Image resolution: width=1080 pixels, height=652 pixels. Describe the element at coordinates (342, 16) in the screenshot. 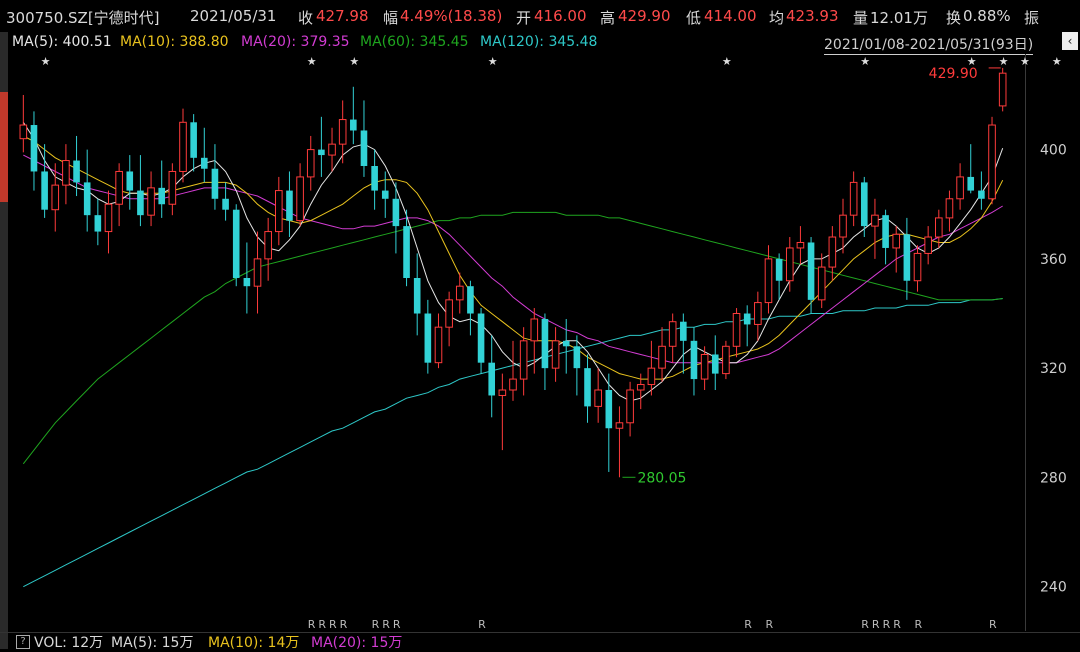

I see `close-value: 427.98` at that location.